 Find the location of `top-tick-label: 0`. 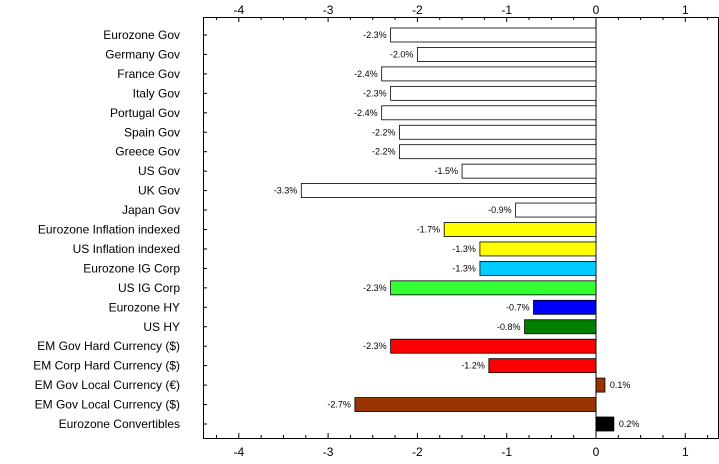

top-tick-label: 0 is located at coordinates (596, 10).